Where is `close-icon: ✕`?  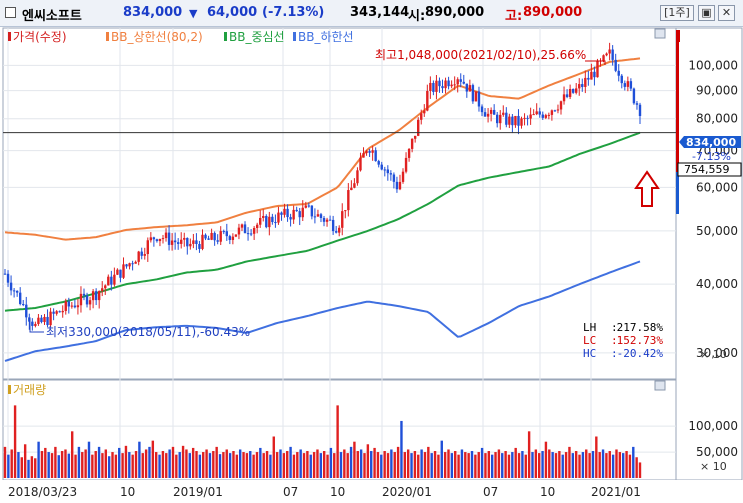 close-icon: ✕ is located at coordinates (726, 13).